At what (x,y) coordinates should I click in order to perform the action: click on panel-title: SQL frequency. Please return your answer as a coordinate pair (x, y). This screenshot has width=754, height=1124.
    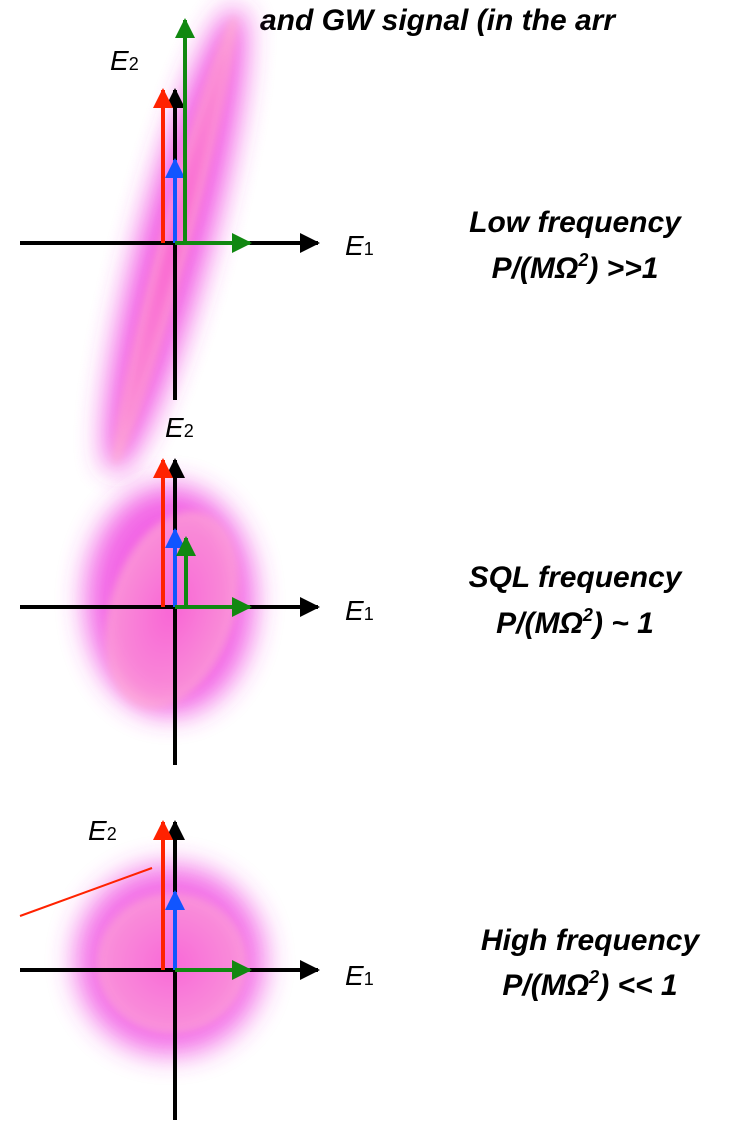
    Looking at the image, I should click on (576, 577).